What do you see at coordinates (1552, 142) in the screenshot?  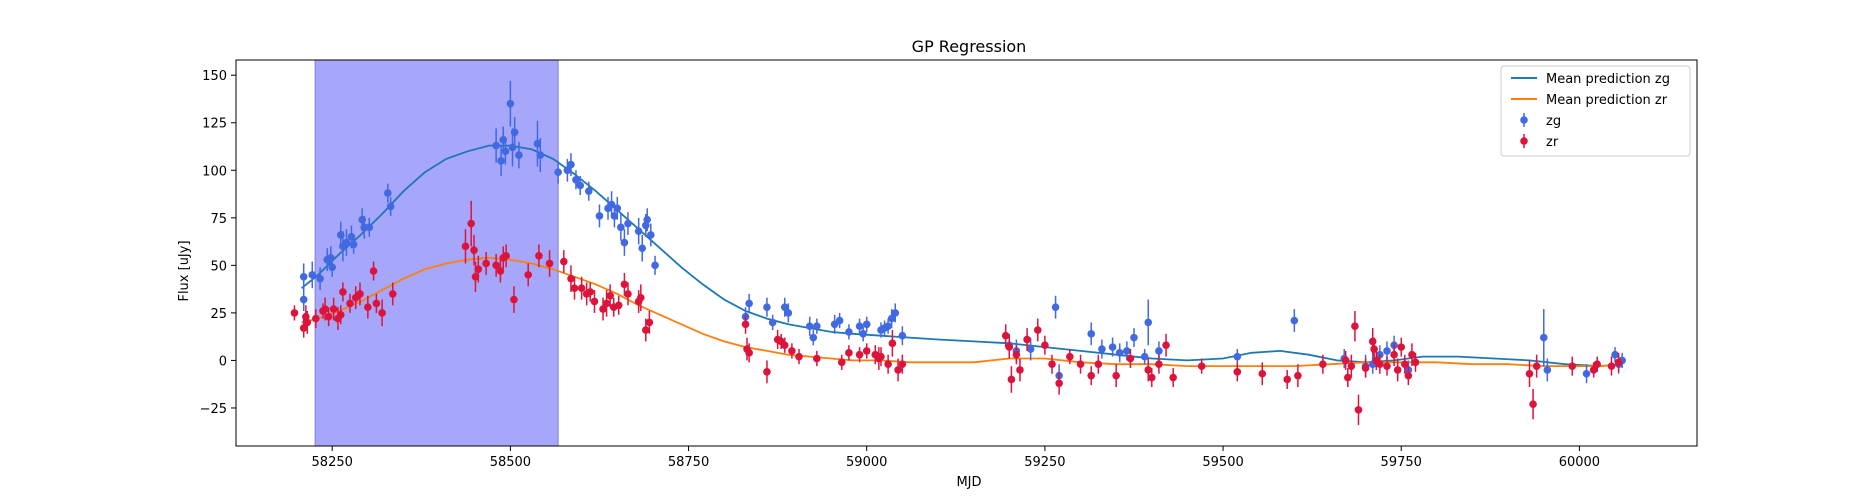 I see `legend-label: zr` at bounding box center [1552, 142].